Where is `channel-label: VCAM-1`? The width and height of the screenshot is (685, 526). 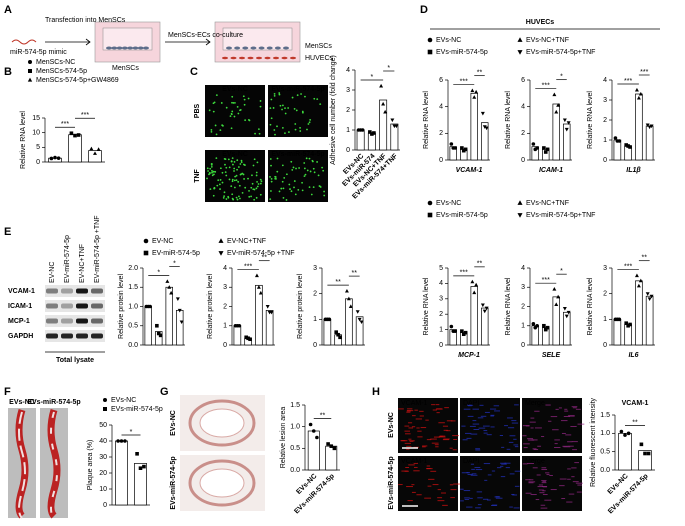
channel-label: VCAM-1 is located at coordinates (414, 461).